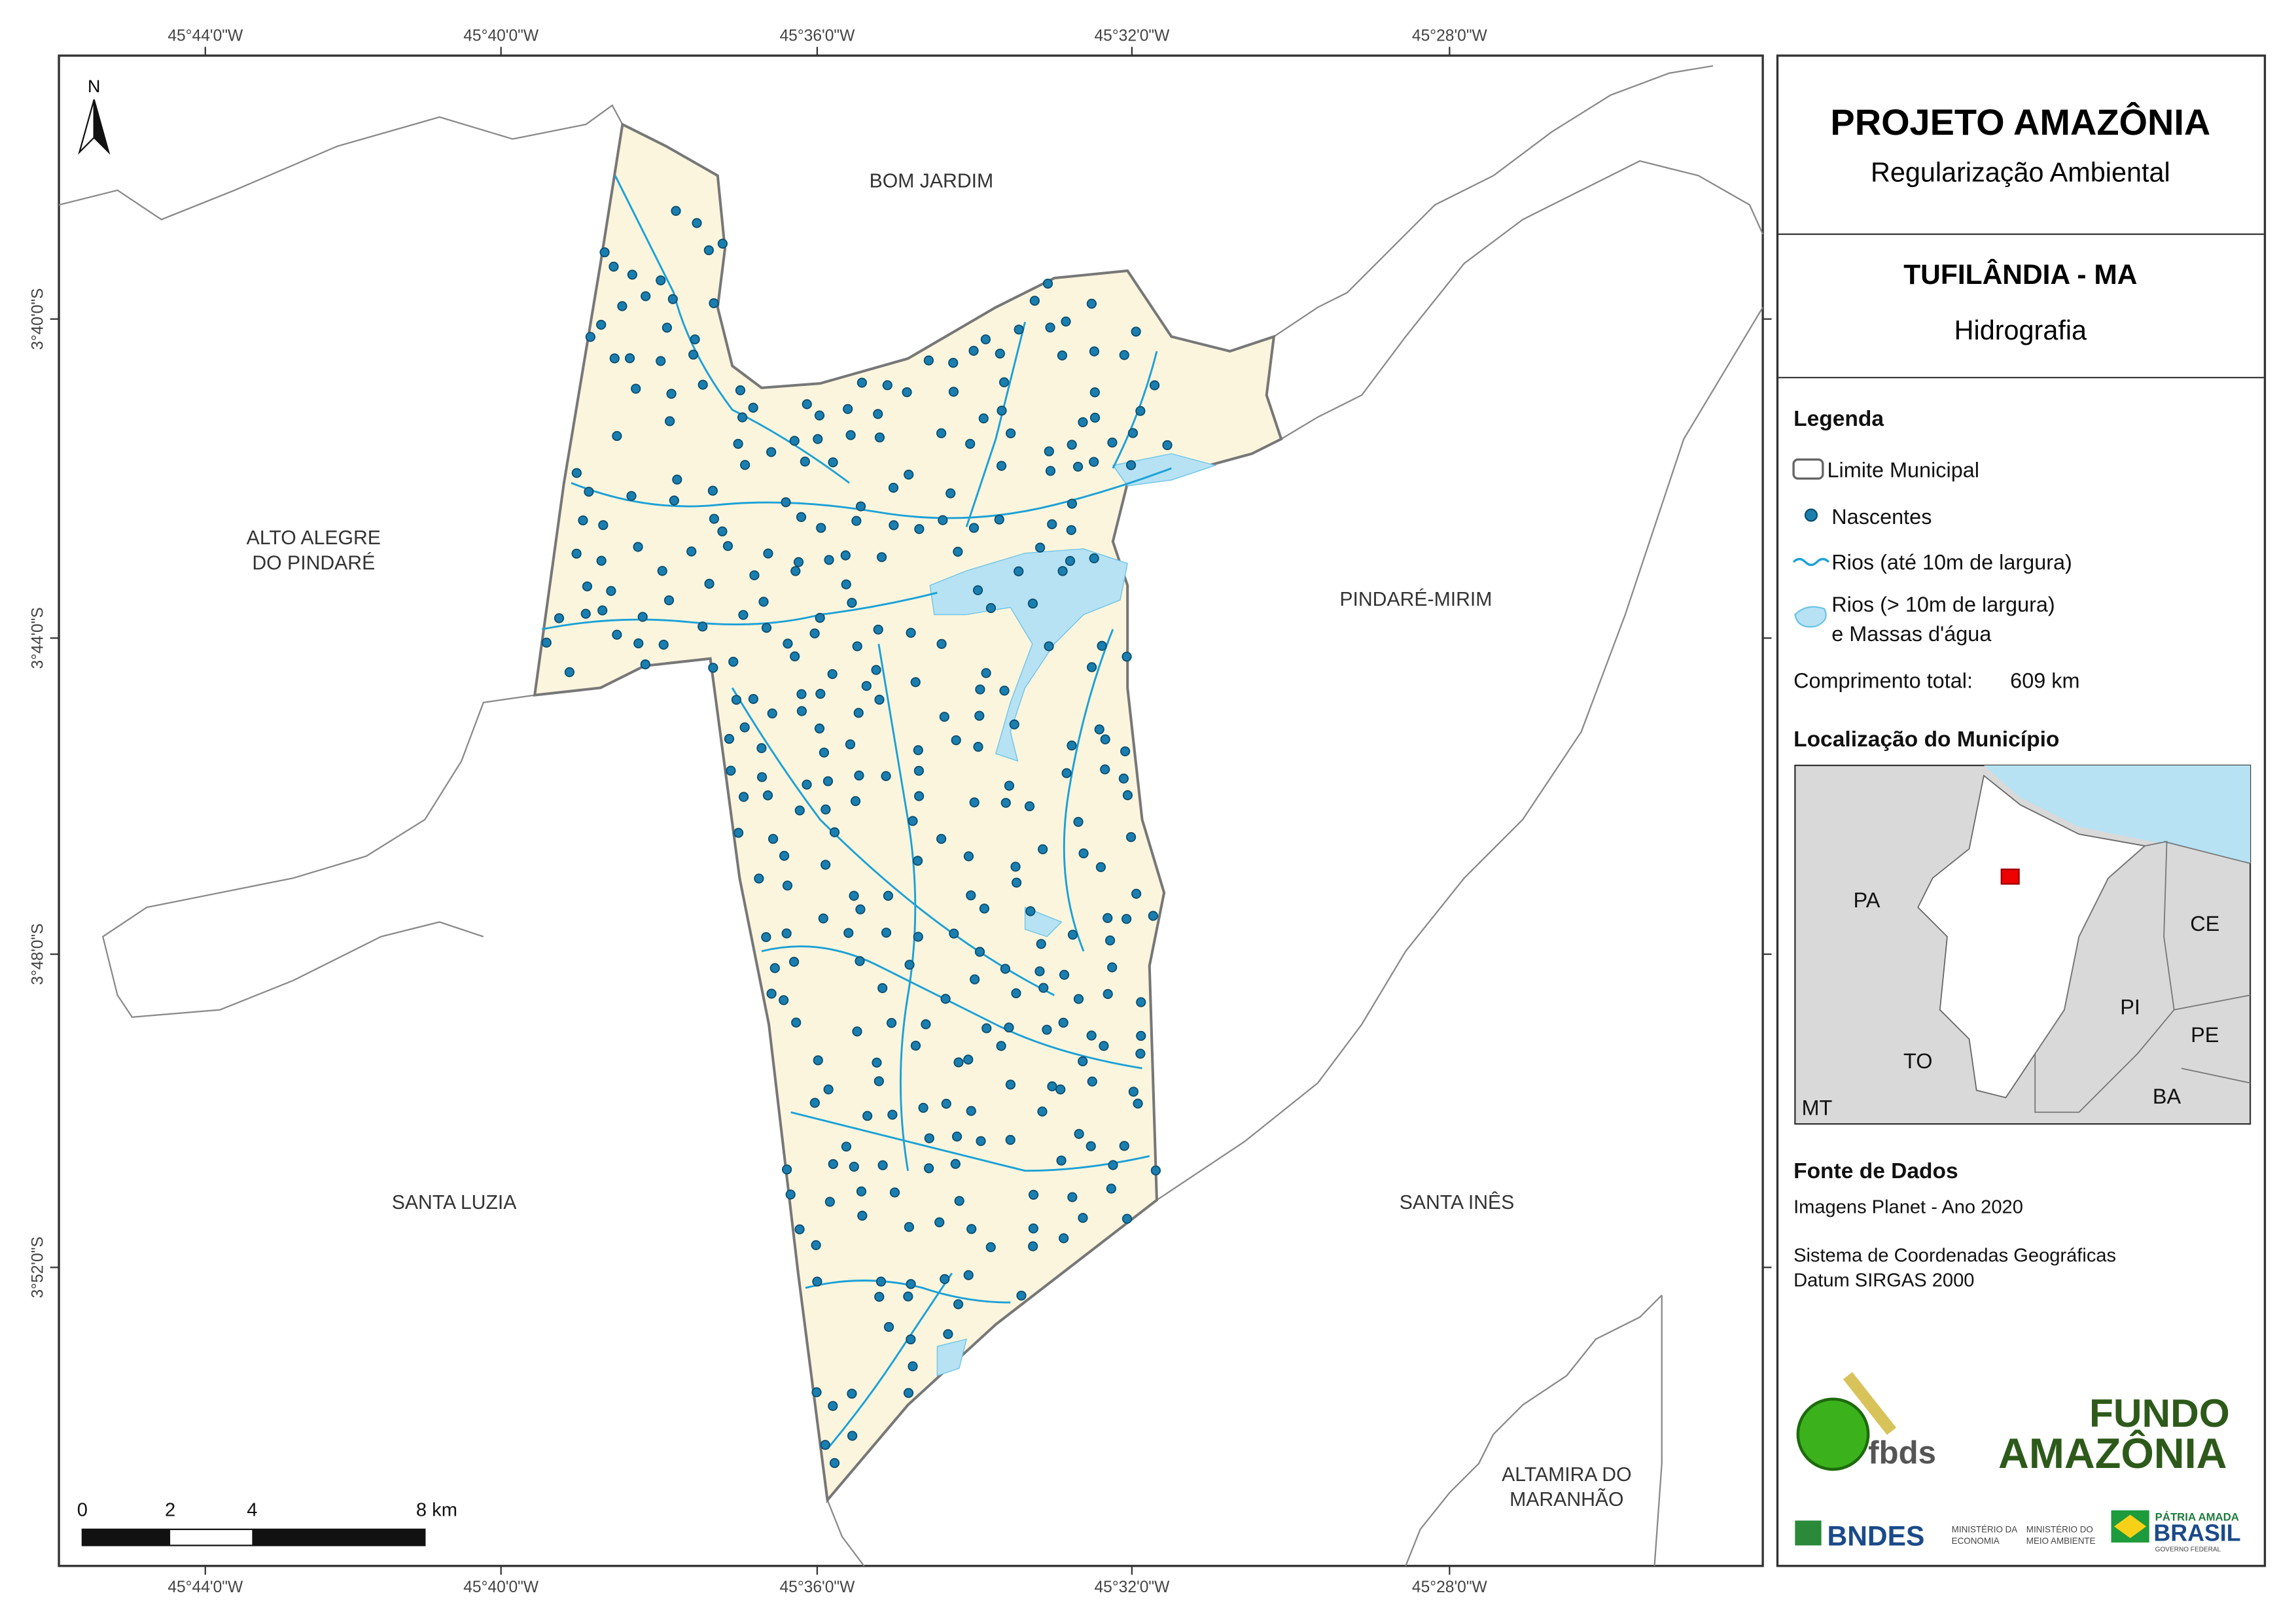 This screenshot has width=2296, height=1623. Describe the element at coordinates (995, 424) in the screenshot. I see `river` at that location.